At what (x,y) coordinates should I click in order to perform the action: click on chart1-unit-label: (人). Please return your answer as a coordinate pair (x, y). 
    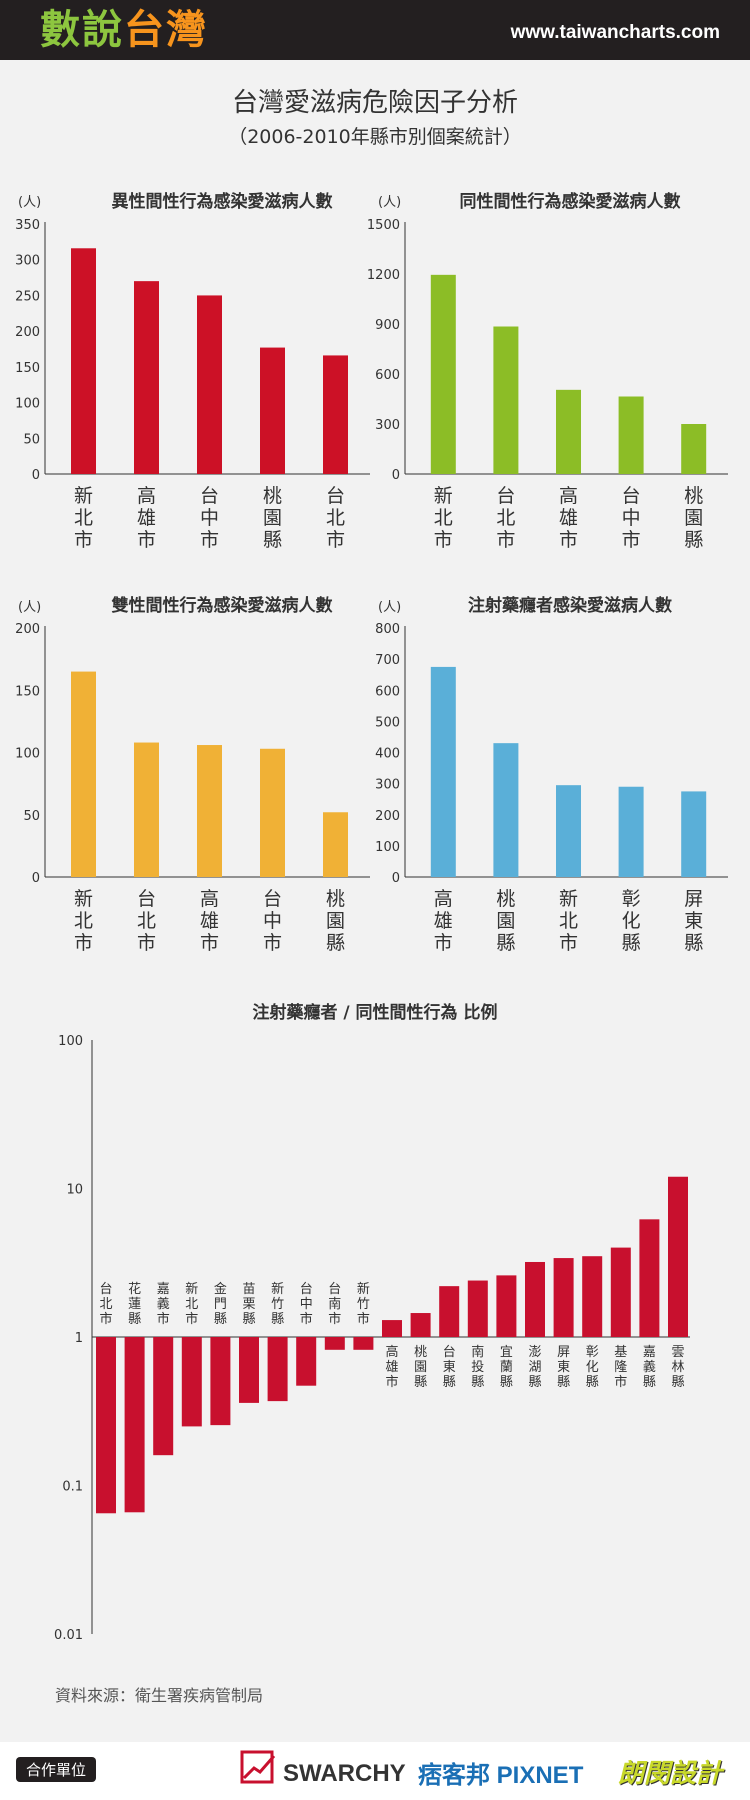
    Looking at the image, I should click on (29, 202).